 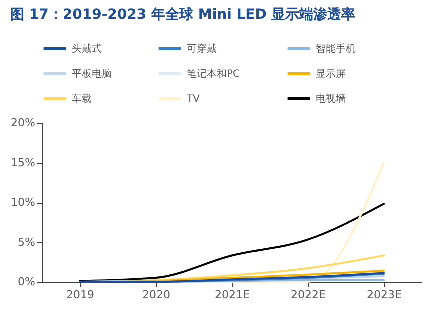 I want to click on y-tick-label: 10%, so click(x=23, y=202).